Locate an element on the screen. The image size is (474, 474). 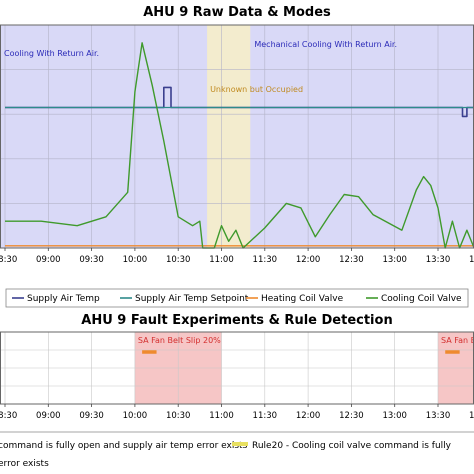
chart2-xtick-label-9: 13:00 is located at coordinates (394, 416).